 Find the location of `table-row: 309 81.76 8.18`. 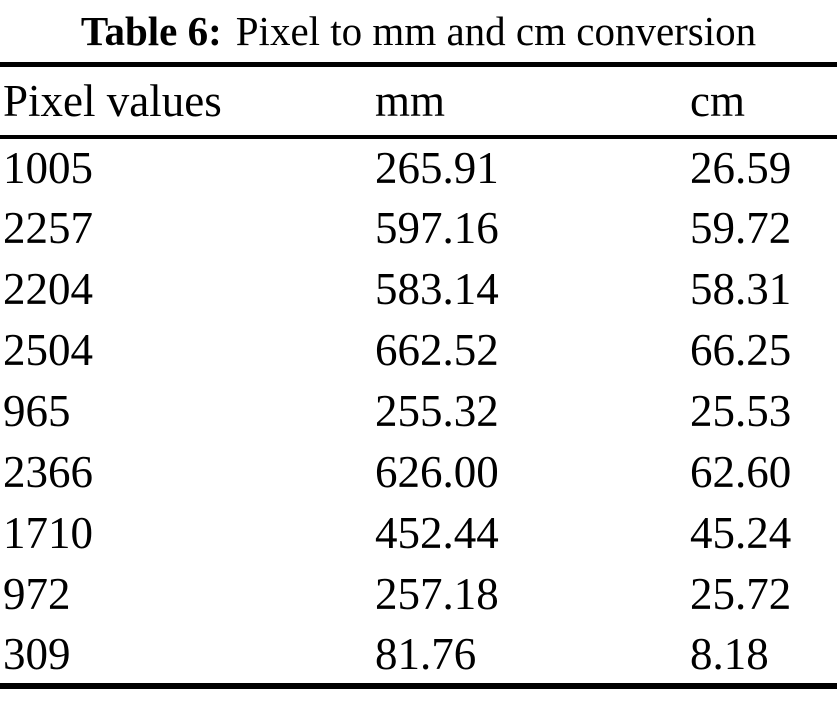

table-row: 309 81.76 8.18 is located at coordinates (418, 655).